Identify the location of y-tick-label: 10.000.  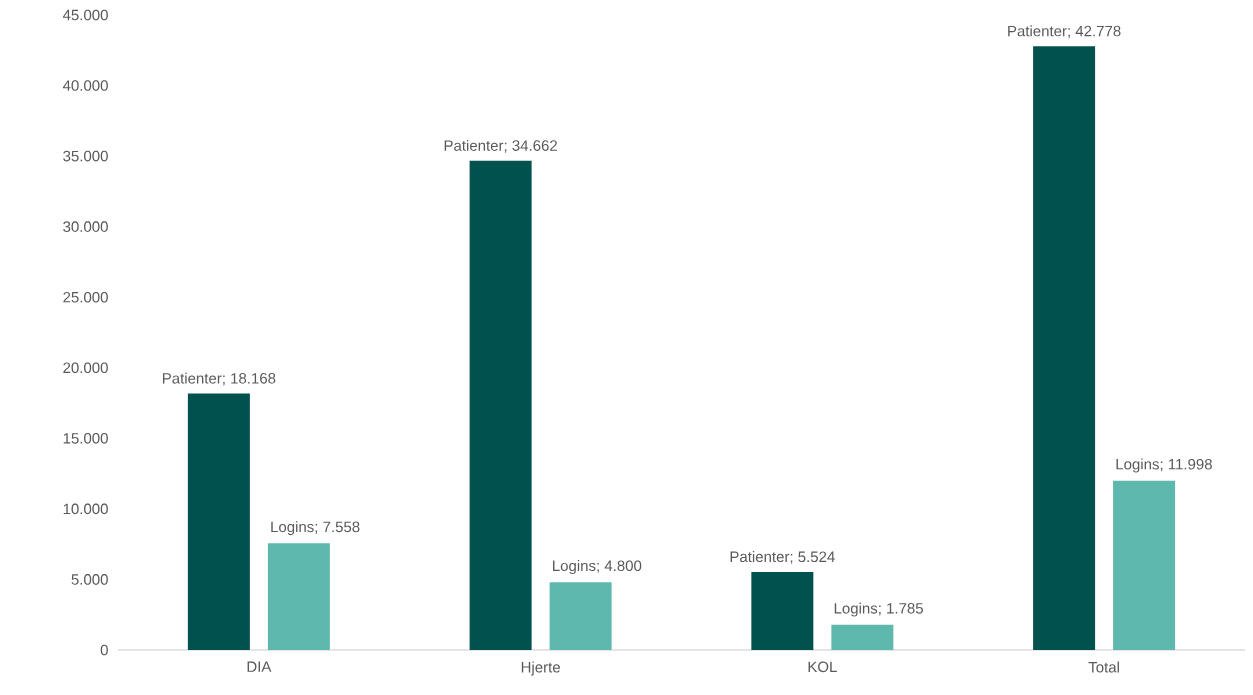
(85, 509).